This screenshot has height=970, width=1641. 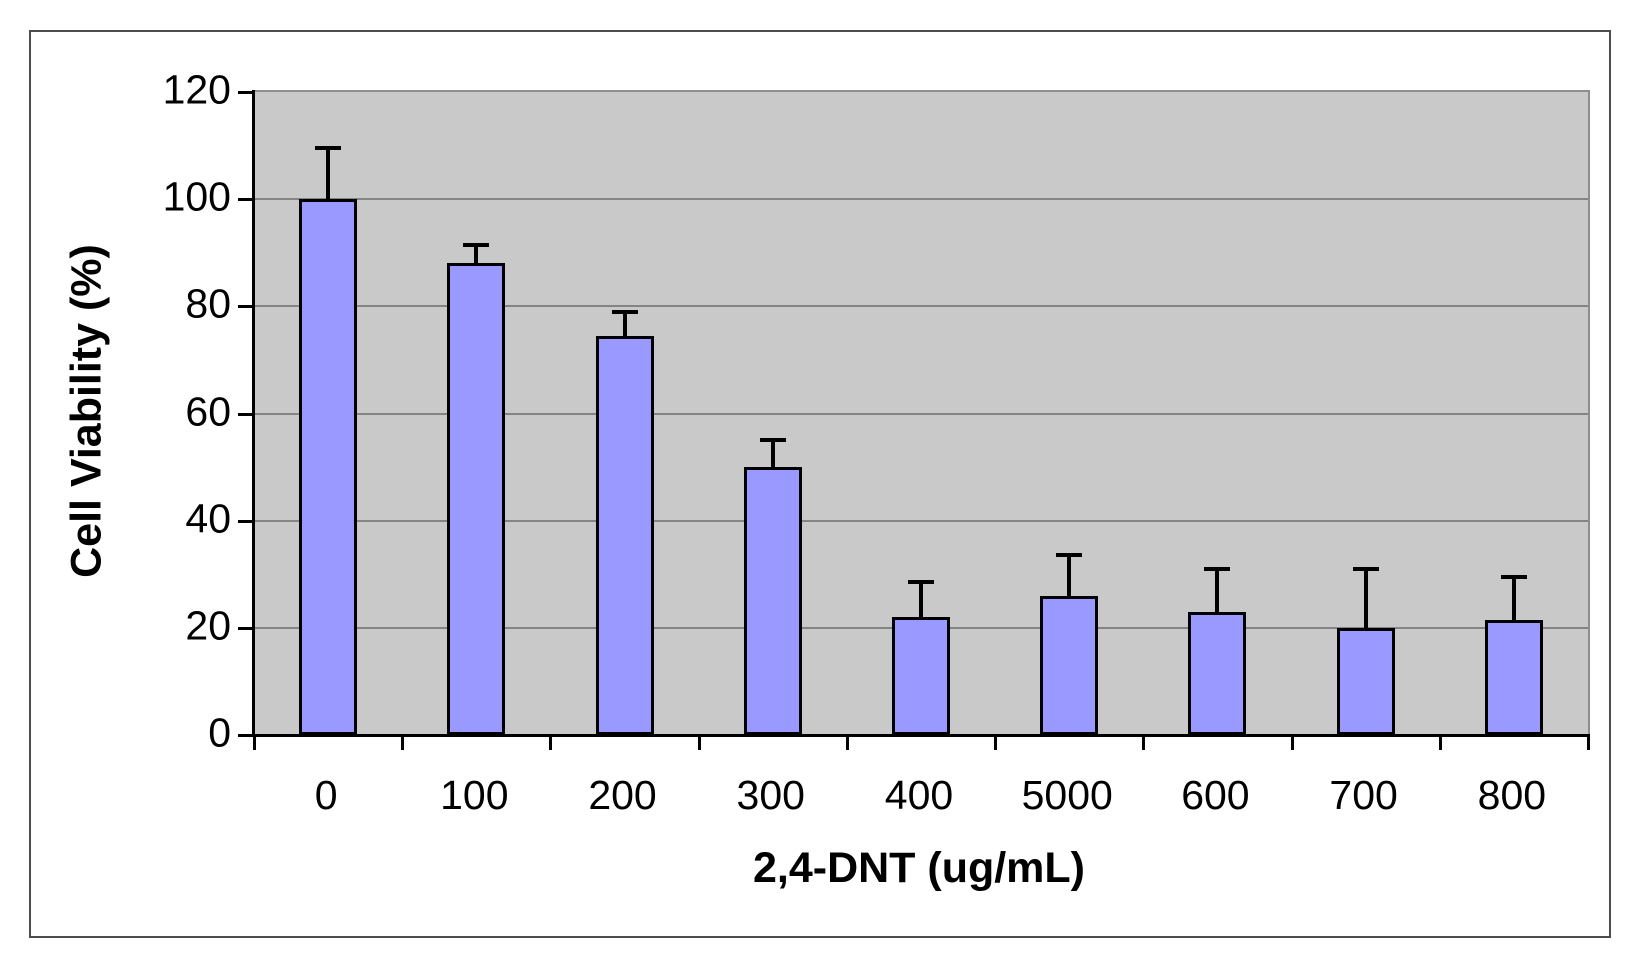 I want to click on y-tick-label: 80, so click(x=208, y=303).